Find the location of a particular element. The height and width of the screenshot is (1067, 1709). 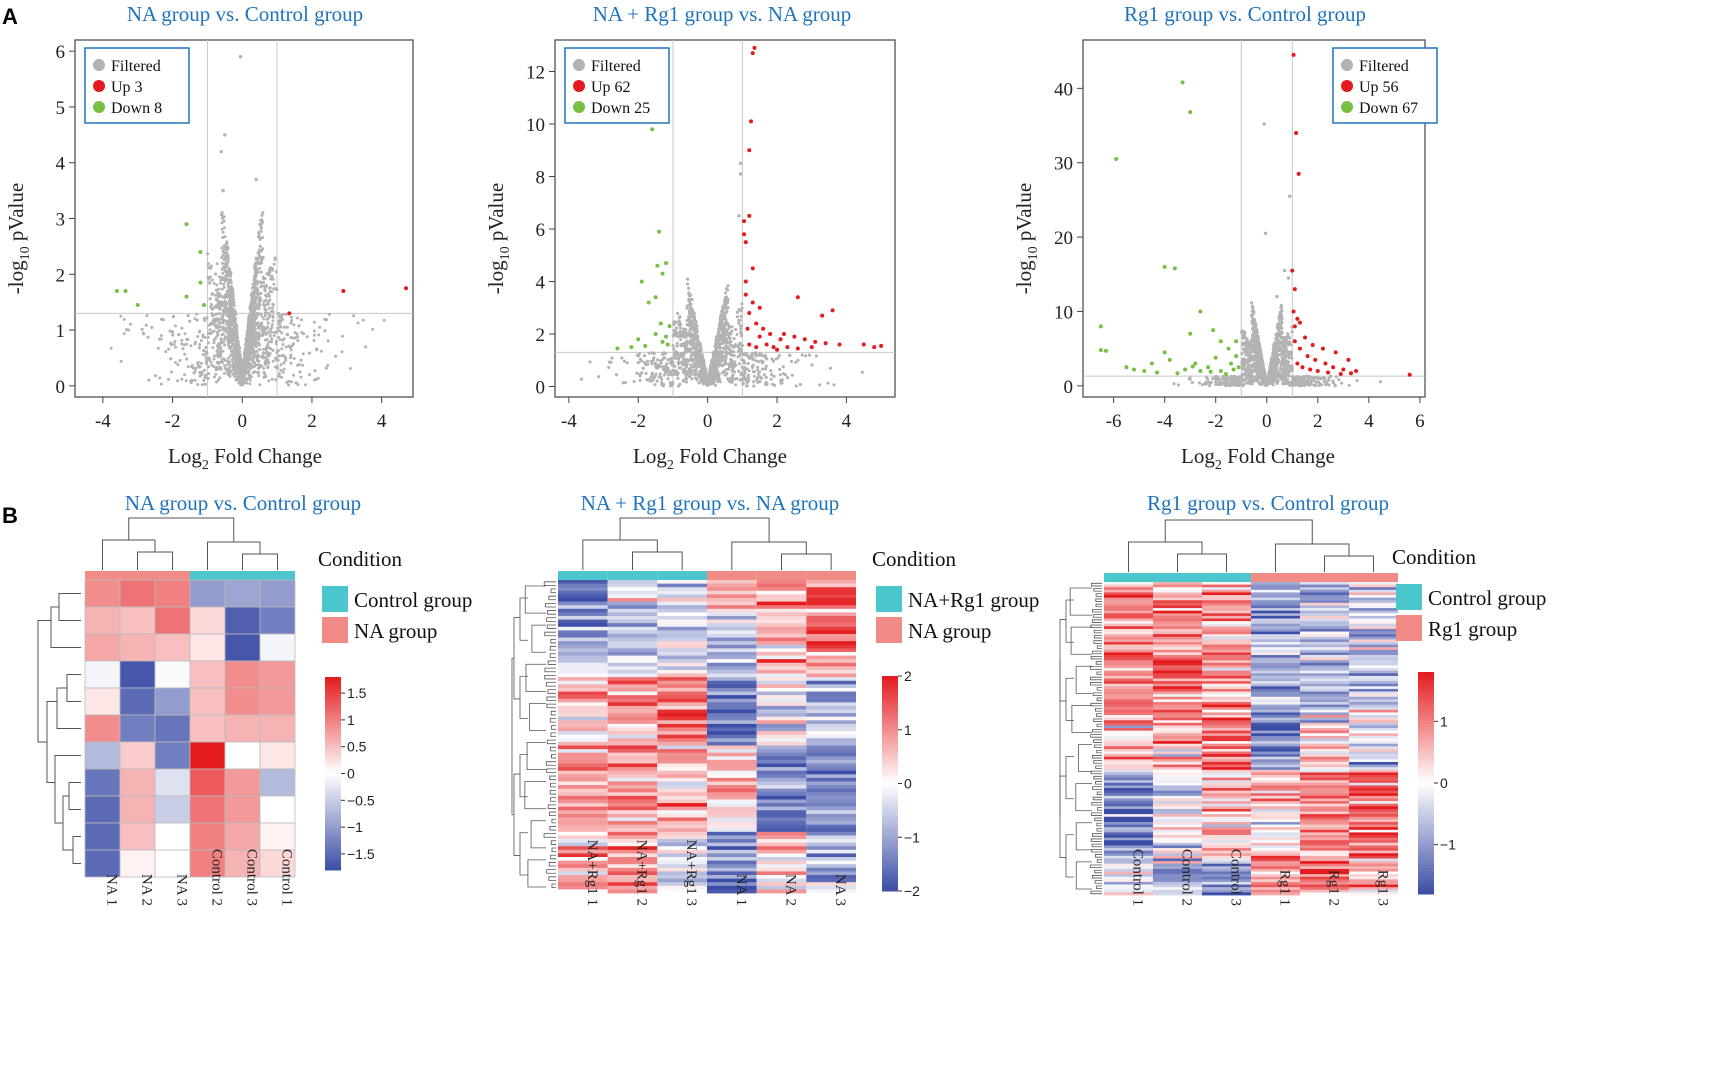

row-dendrogram is located at coordinates (59, 728).